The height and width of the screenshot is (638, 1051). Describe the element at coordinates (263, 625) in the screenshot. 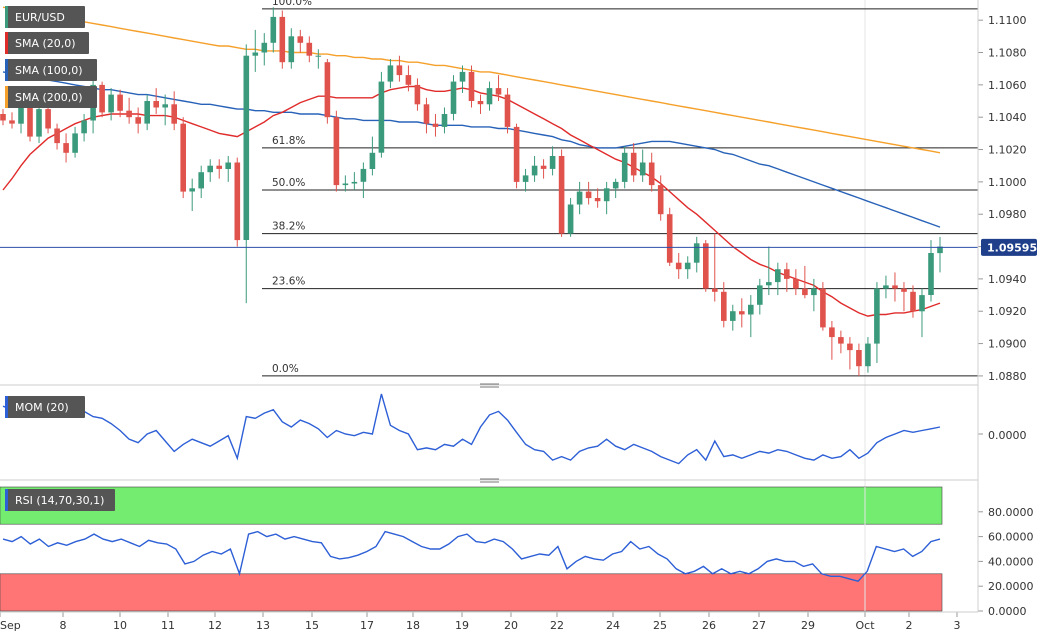

I see `time-tick-label: 13` at that location.